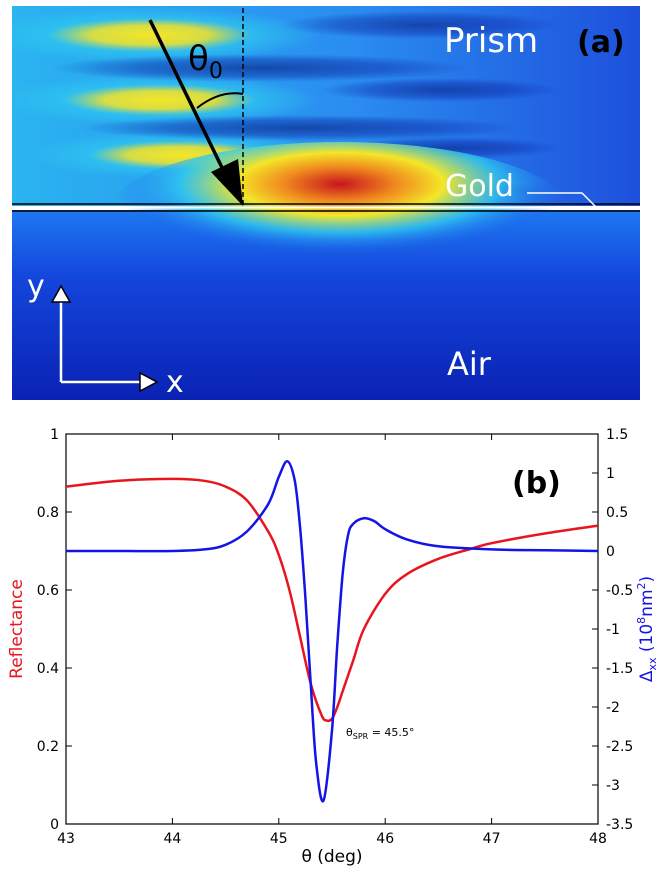  I want to click on x-tick-label: 46, so click(385, 839).